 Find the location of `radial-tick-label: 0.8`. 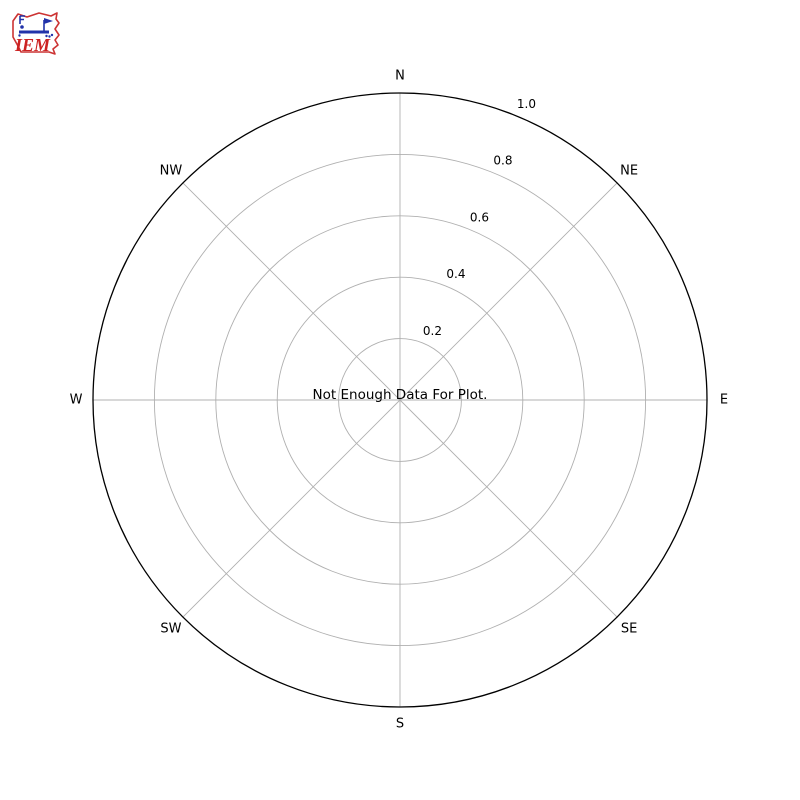

radial-tick-label: 0.8 is located at coordinates (502, 161).